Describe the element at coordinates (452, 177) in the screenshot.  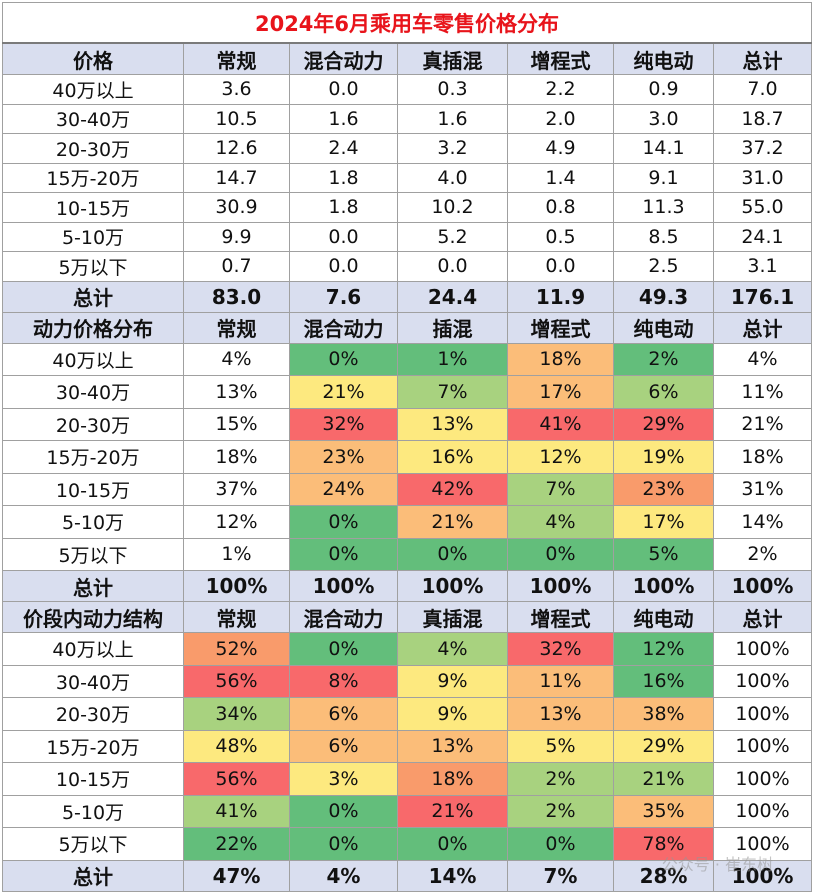
I see `table-cell: 4.0` at that location.